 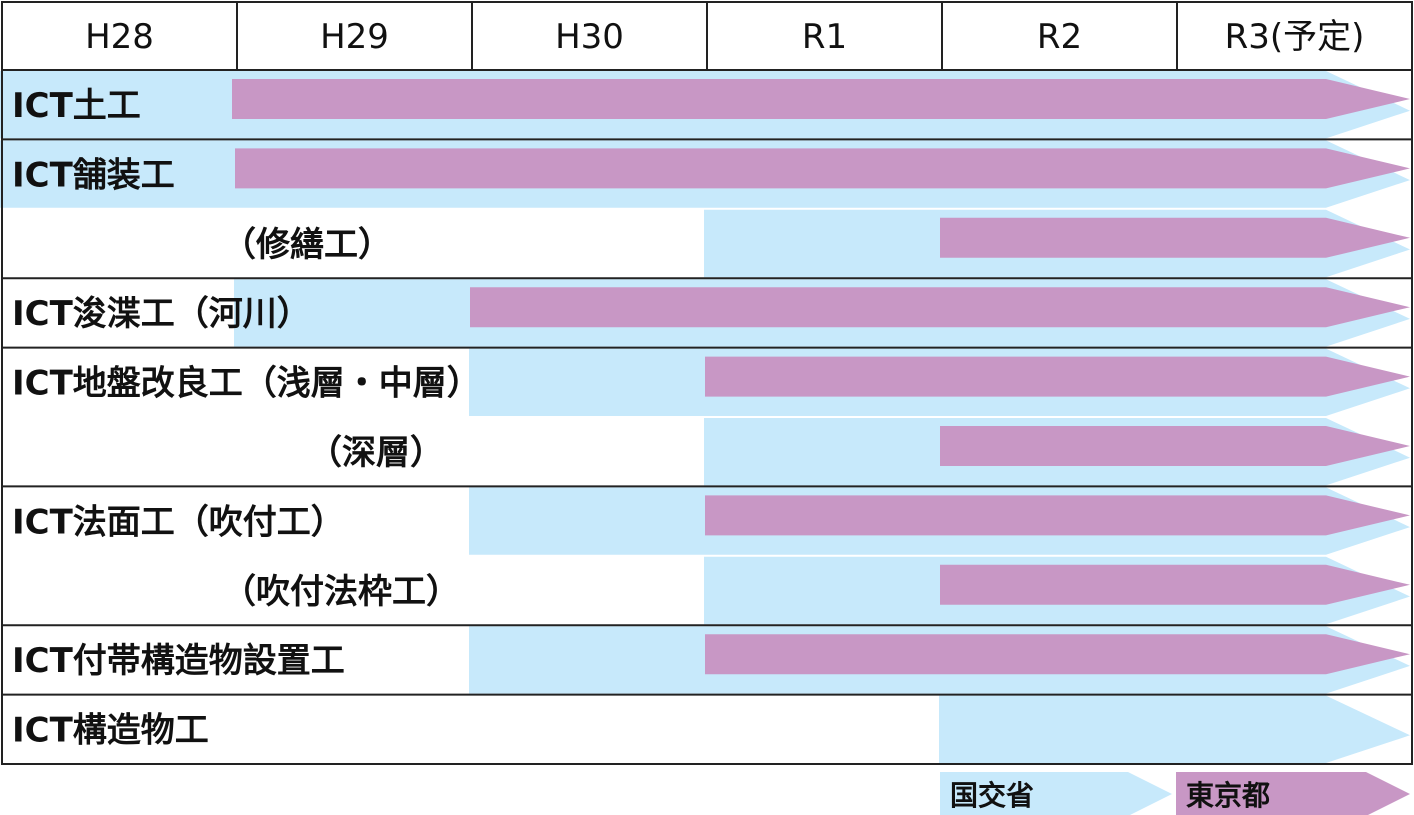 What do you see at coordinates (178, 522) in the screenshot?
I see `row-label: ICT法面工（吹付工）` at bounding box center [178, 522].